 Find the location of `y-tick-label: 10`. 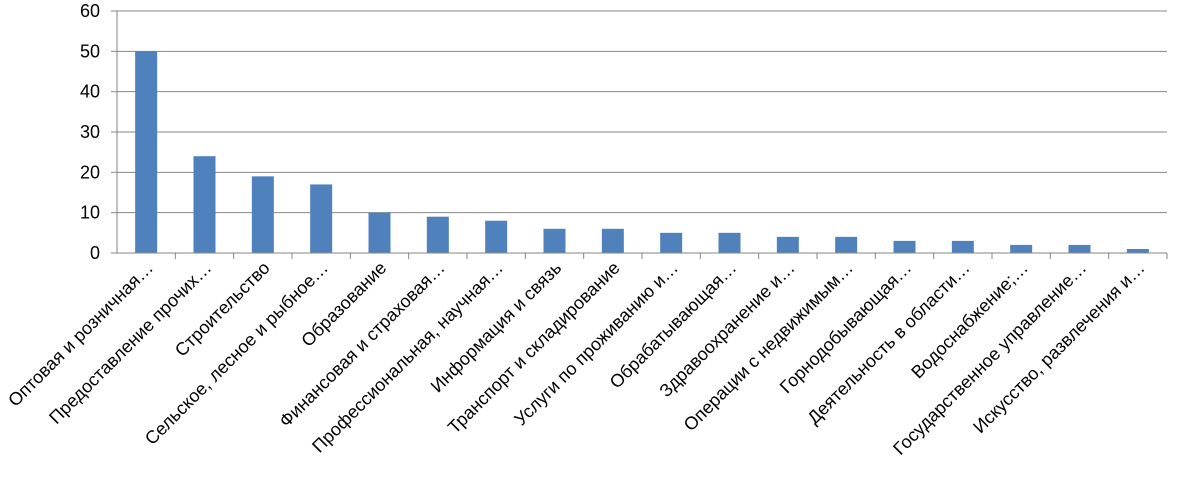

y-tick-label: 10 is located at coordinates (90, 213).